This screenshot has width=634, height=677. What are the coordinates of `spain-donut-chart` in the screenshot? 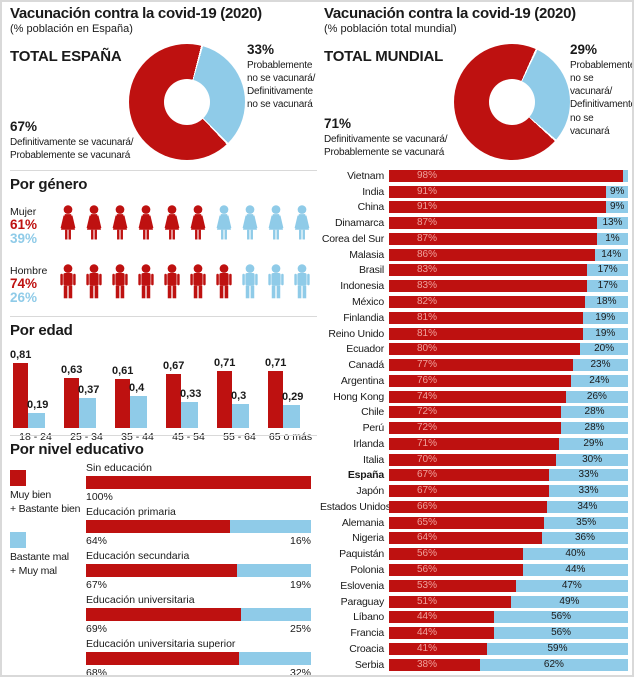 It's located at (187, 102).